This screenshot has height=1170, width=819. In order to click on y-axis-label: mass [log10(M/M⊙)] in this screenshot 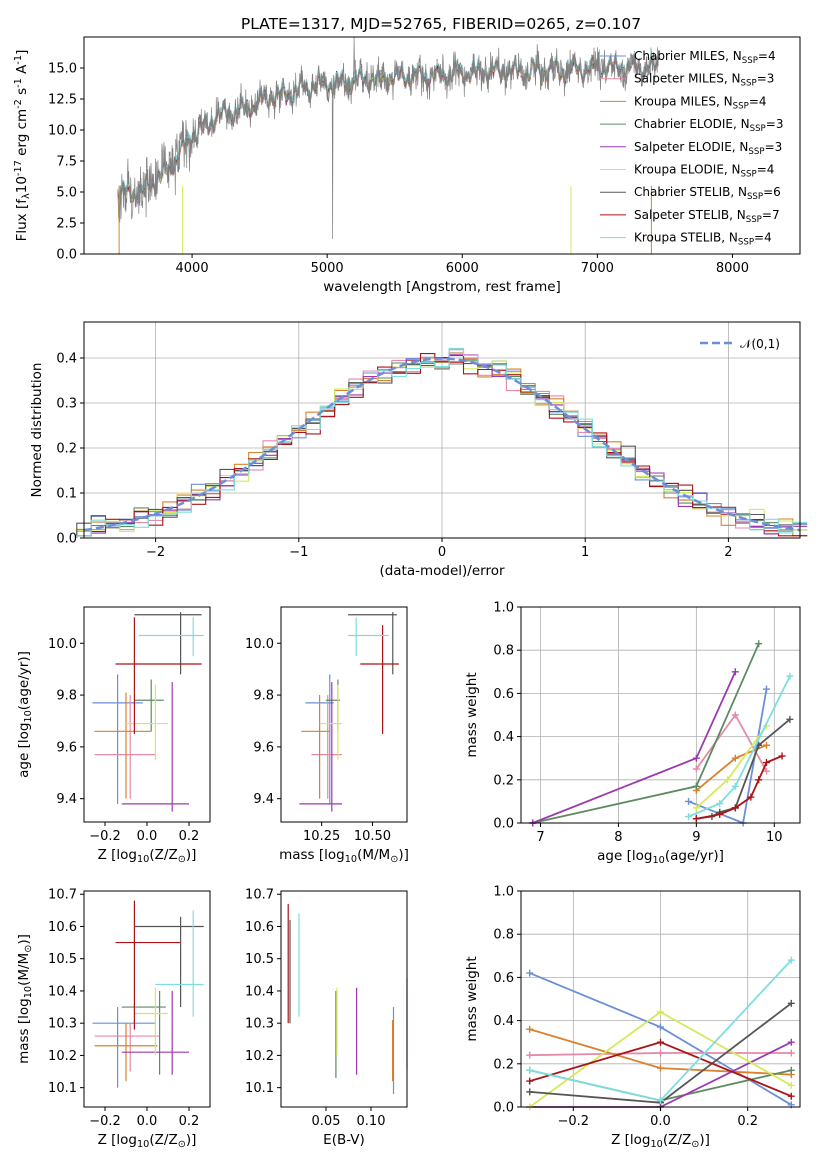, I will do `click(25, 999)`.